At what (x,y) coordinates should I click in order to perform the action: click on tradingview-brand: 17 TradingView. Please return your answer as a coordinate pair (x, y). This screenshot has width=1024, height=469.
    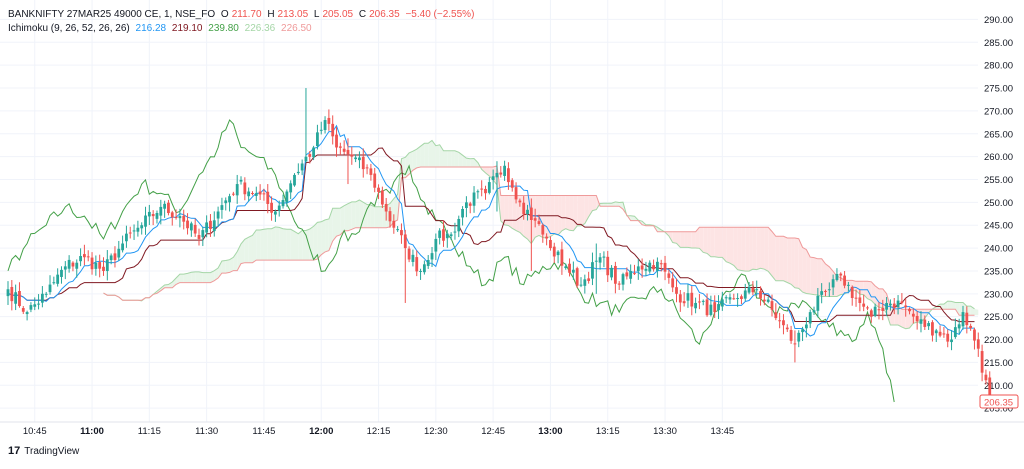
    Looking at the image, I should click on (43, 451).